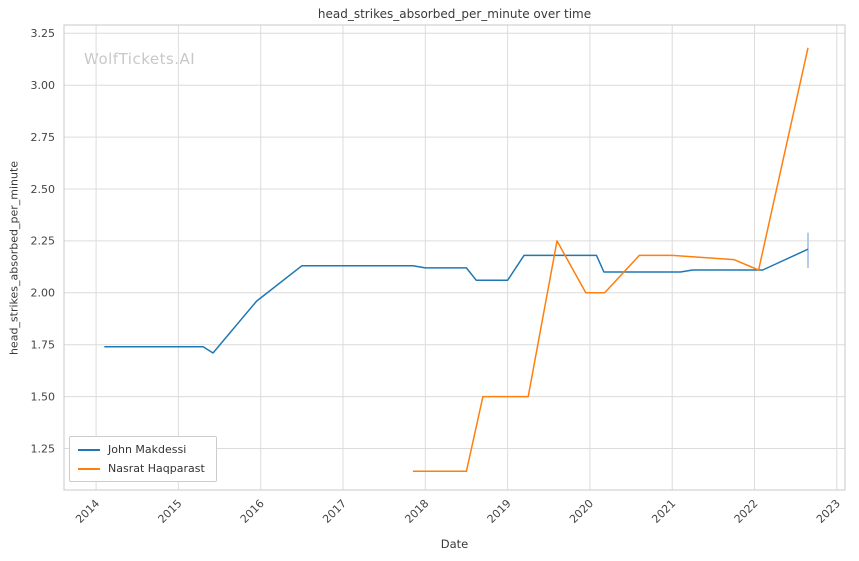 This screenshot has width=859, height=561. What do you see at coordinates (746, 511) in the screenshot?
I see `x-tick-label: 2022` at bounding box center [746, 511].